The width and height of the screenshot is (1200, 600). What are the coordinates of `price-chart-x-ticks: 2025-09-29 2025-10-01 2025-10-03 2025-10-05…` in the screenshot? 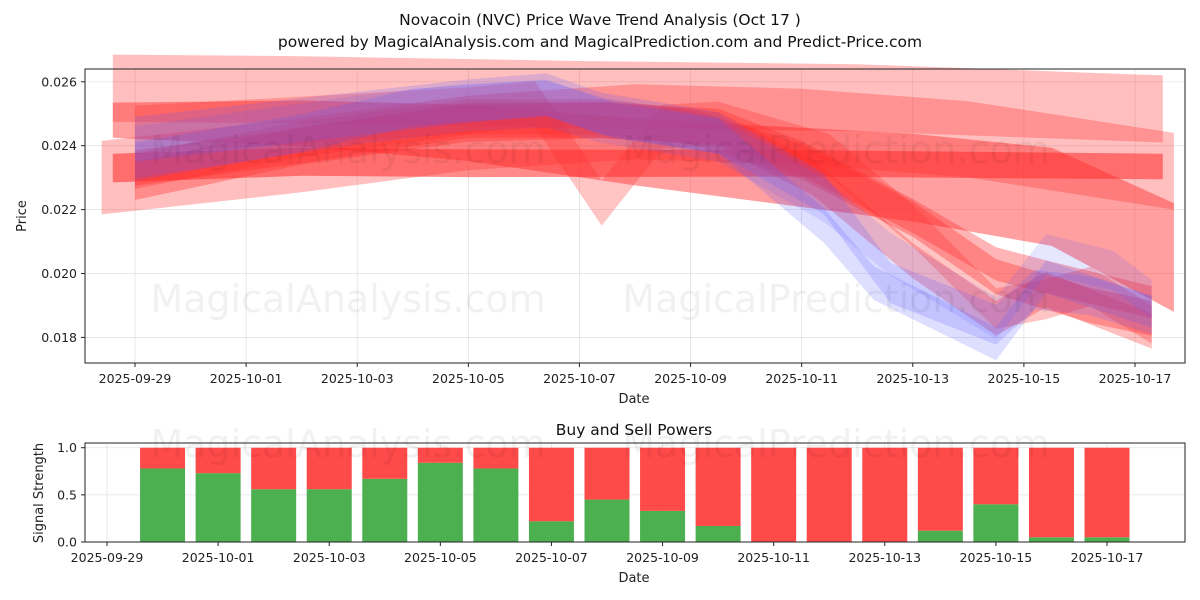 It's located at (635, 374).